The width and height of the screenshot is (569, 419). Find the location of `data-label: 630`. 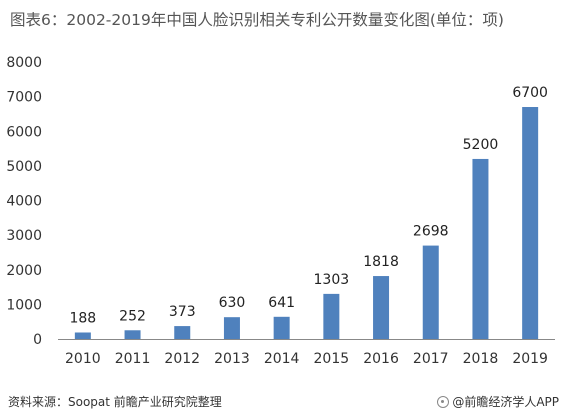

data-label: 630 is located at coordinates (232, 303).